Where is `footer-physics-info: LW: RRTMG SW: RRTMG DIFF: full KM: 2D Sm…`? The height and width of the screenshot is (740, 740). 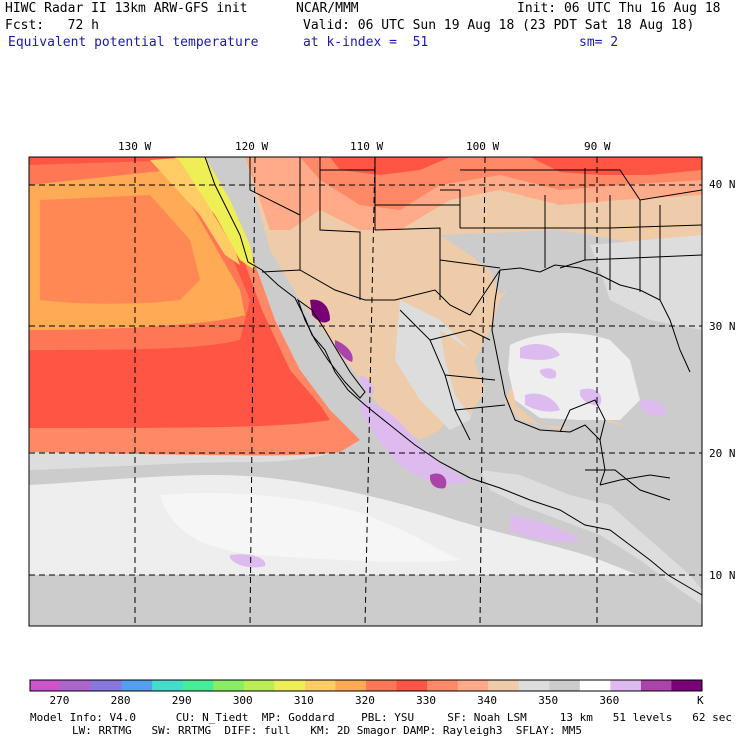 footer-physics-info: LW: RRTMG SW: RRTMG DIFF: full KM: 2D Sm… is located at coordinates (327, 730).